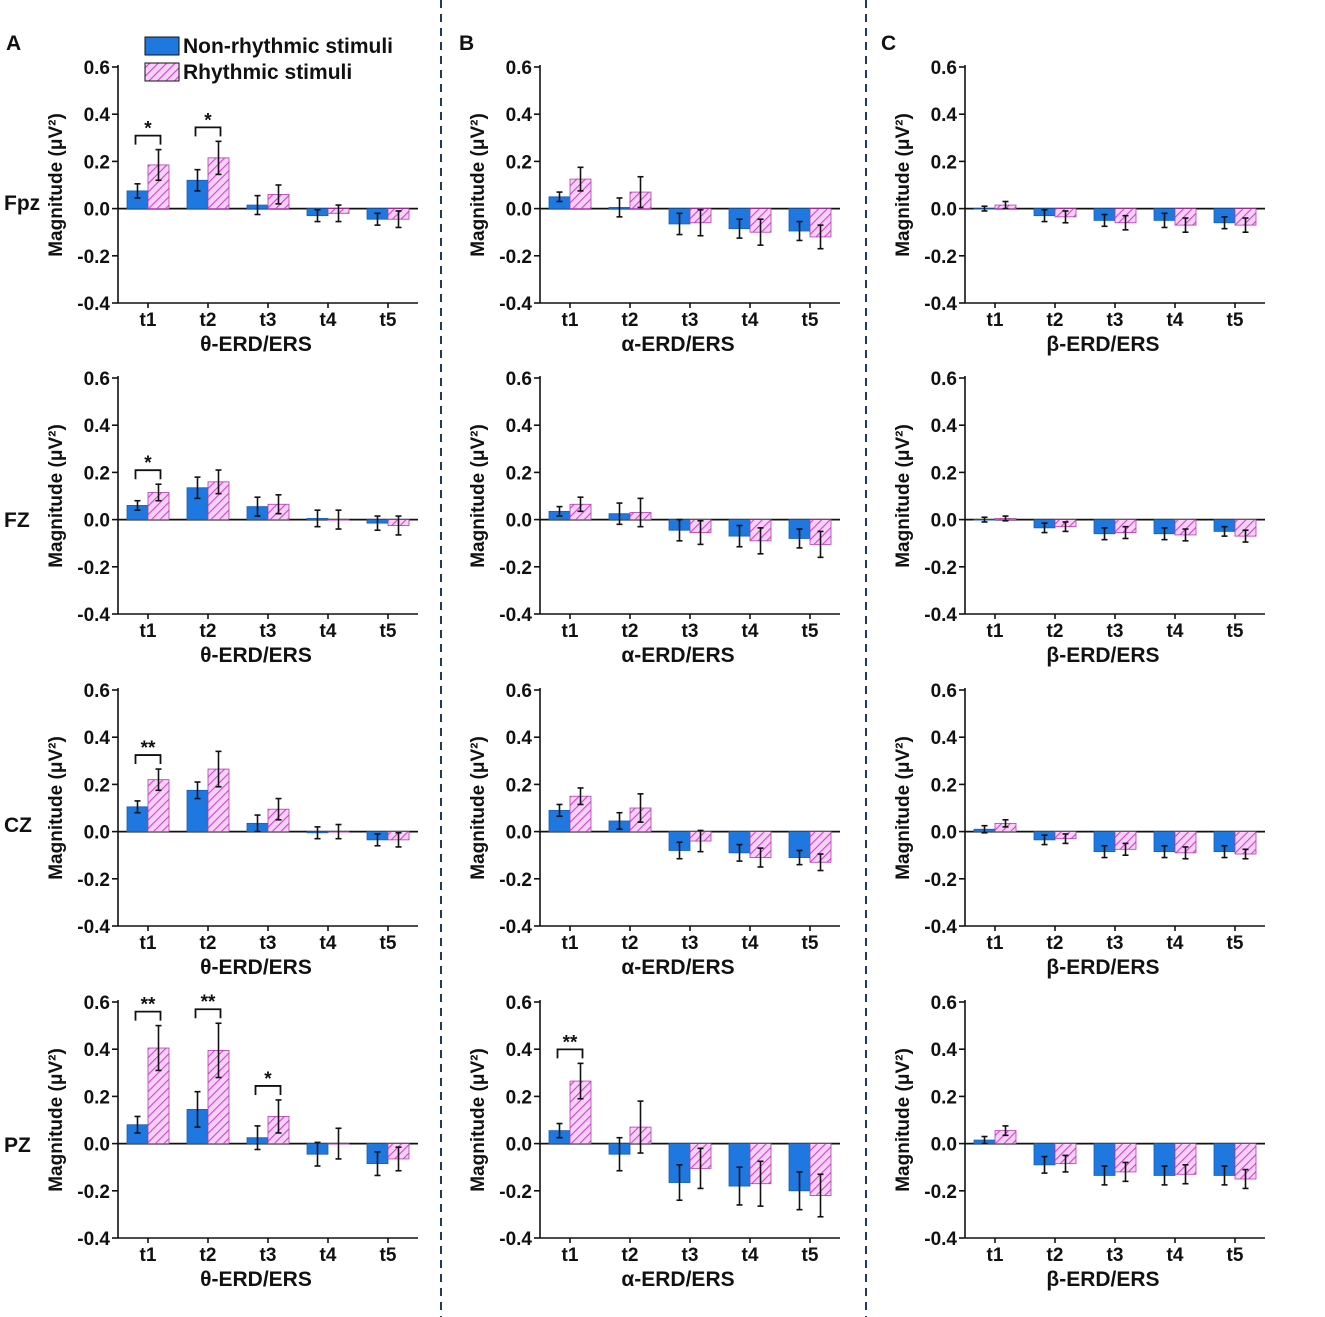  I want to click on row-label-cz: CZ, so click(18, 825).